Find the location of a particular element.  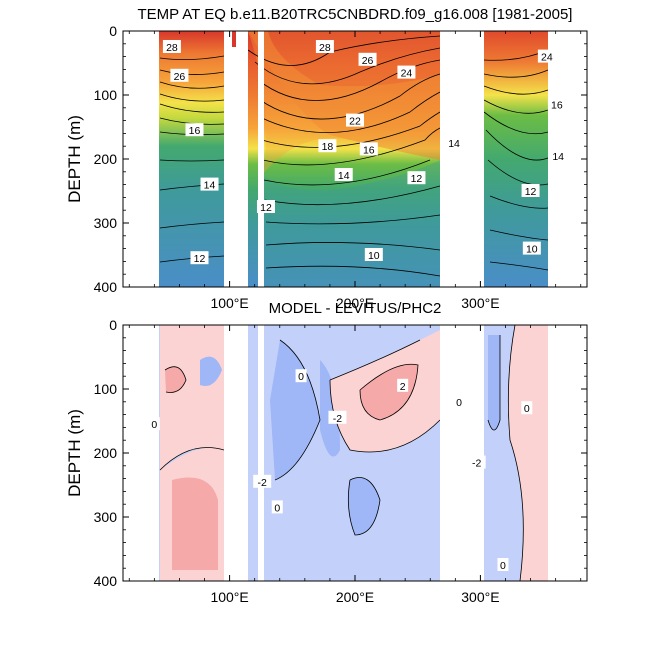

top-y-tick-label: 400 is located at coordinates (106, 287).